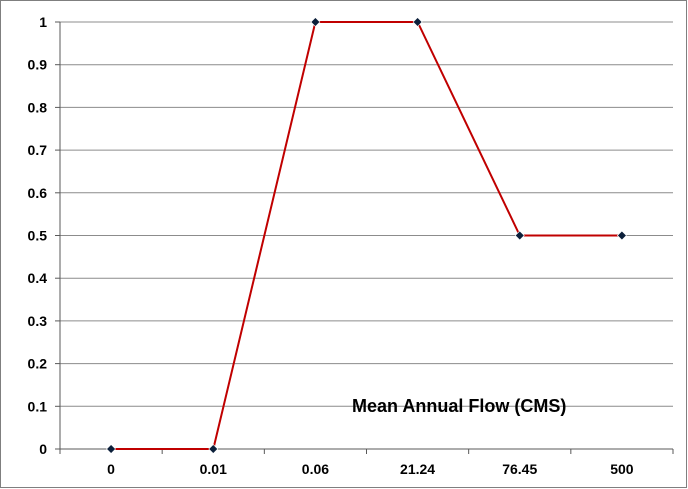  I want to click on y-tick-label: 1, so click(43, 22).